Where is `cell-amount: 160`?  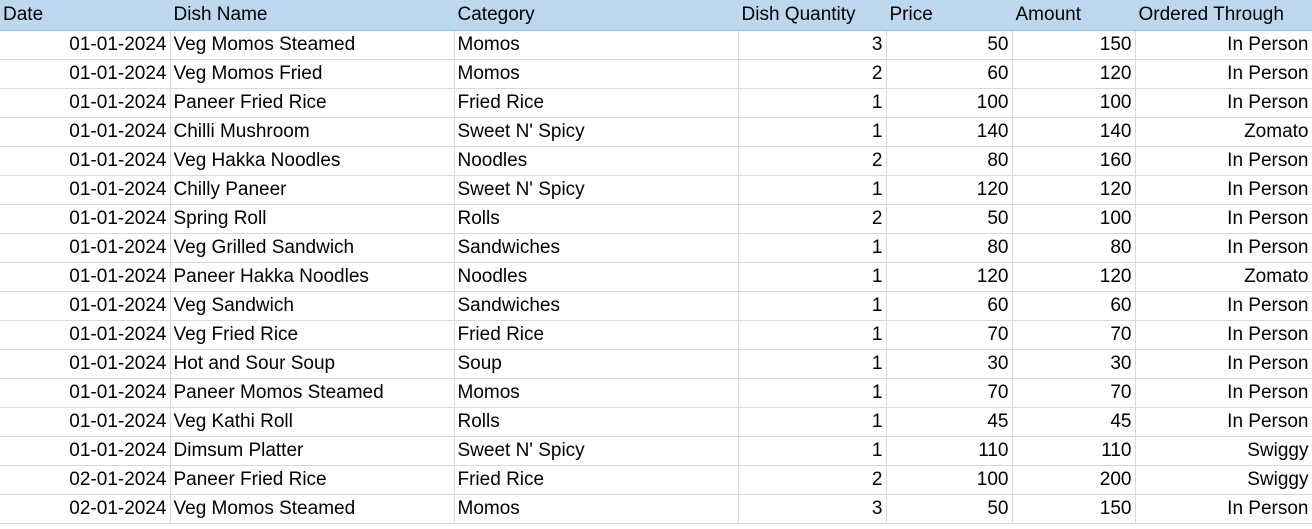 cell-amount: 160 is located at coordinates (1074, 161).